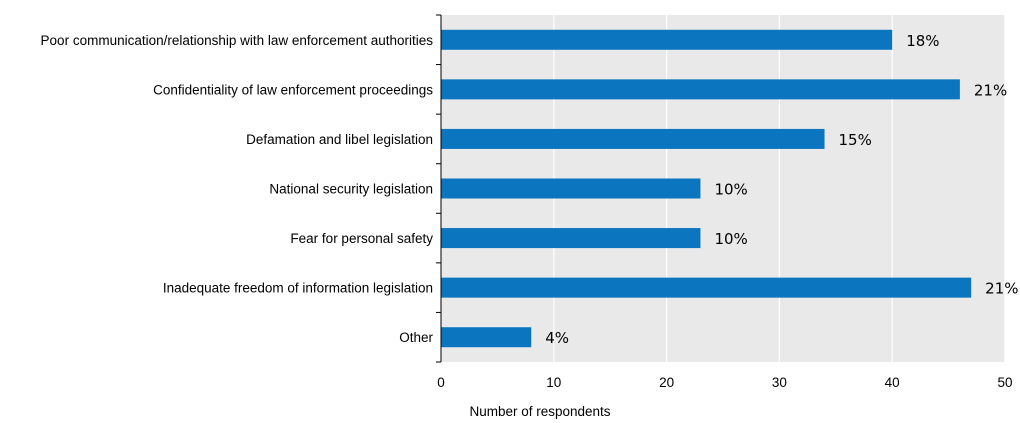 This screenshot has height=423, width=1020. I want to click on x-tick-label: 0, so click(441, 382).